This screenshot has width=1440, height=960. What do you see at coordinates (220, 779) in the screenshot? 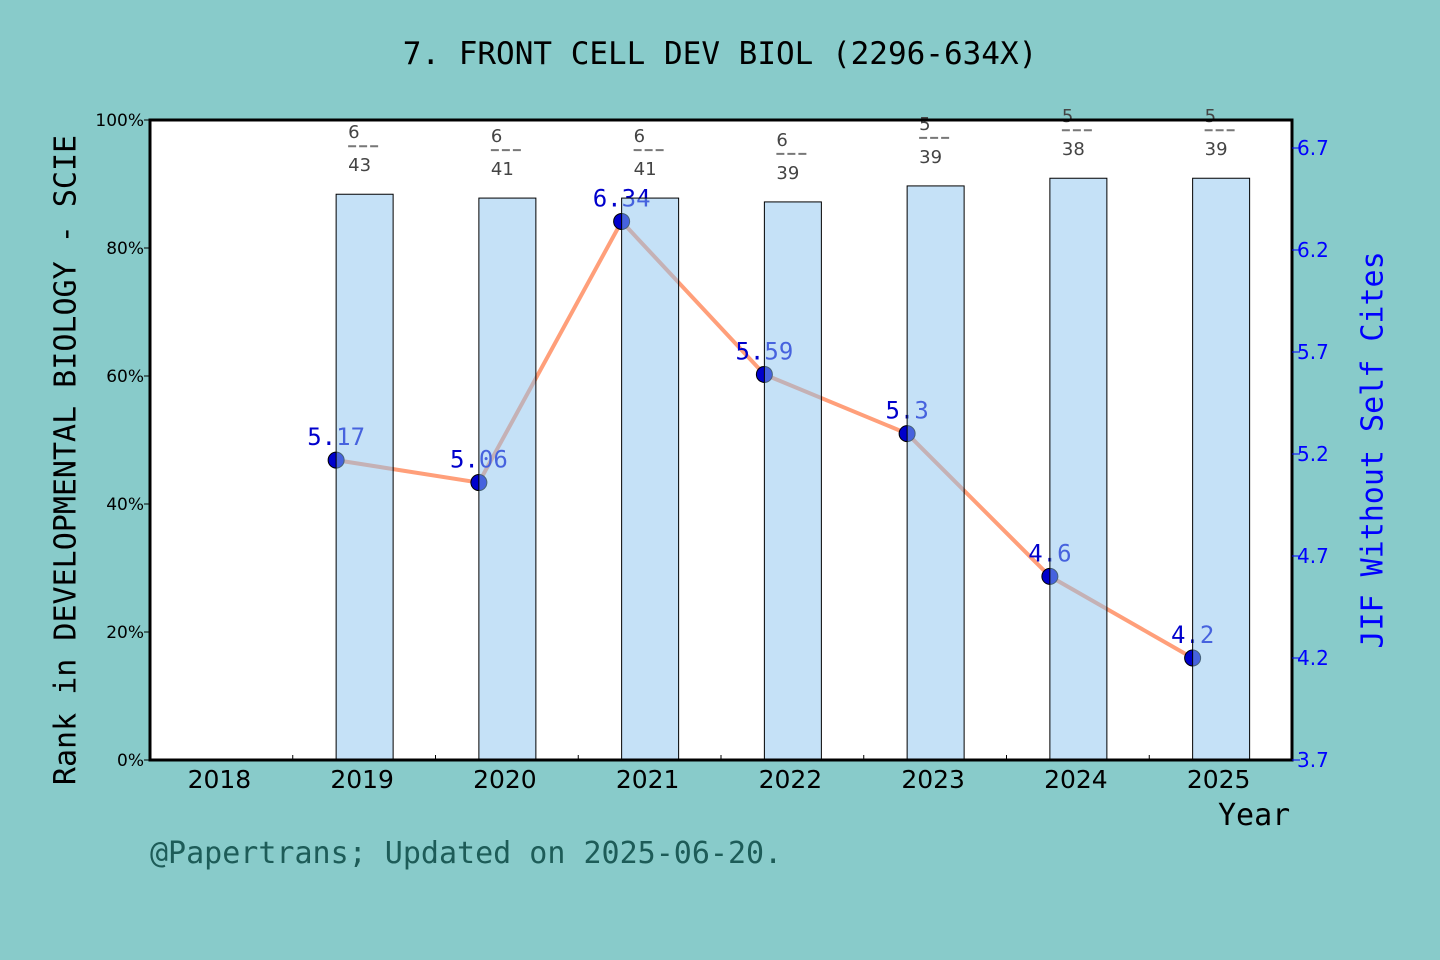
I see `x-tick-label: 2018` at bounding box center [220, 779].